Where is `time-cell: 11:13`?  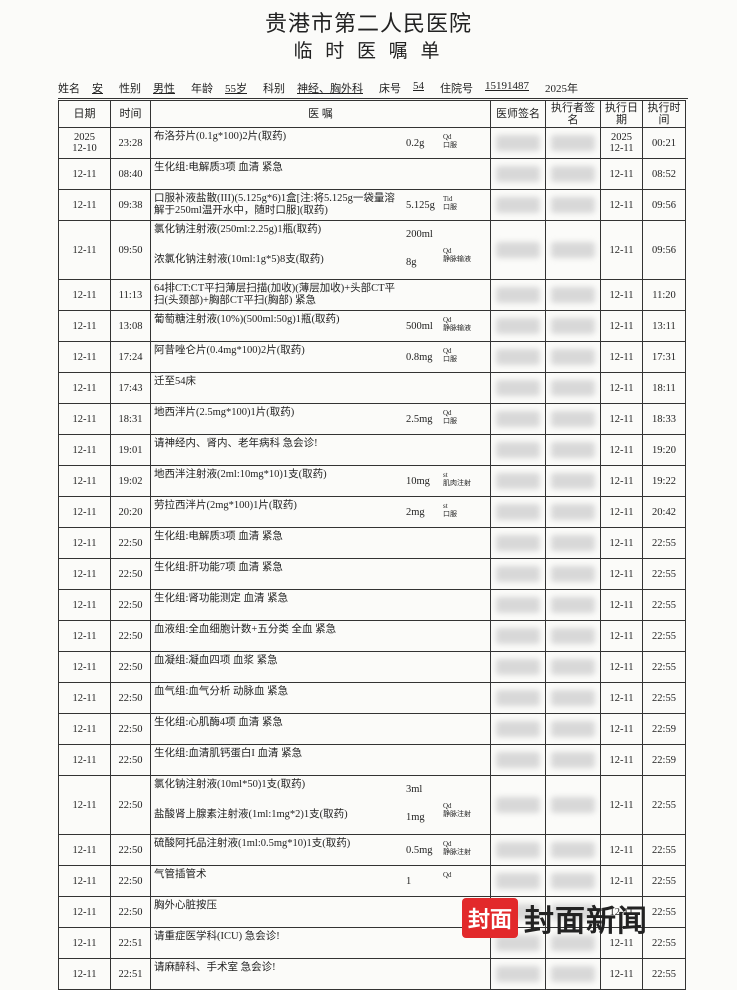
time-cell: 11:13 is located at coordinates (130, 295).